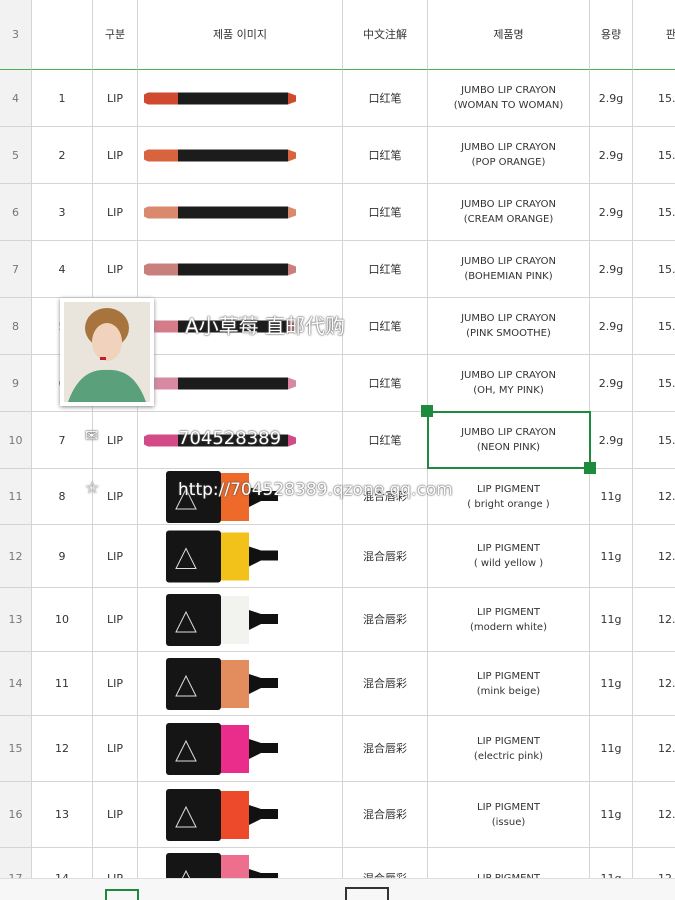 This screenshot has height=900, width=675. I want to click on column-header: 판매, so click(654, 35).